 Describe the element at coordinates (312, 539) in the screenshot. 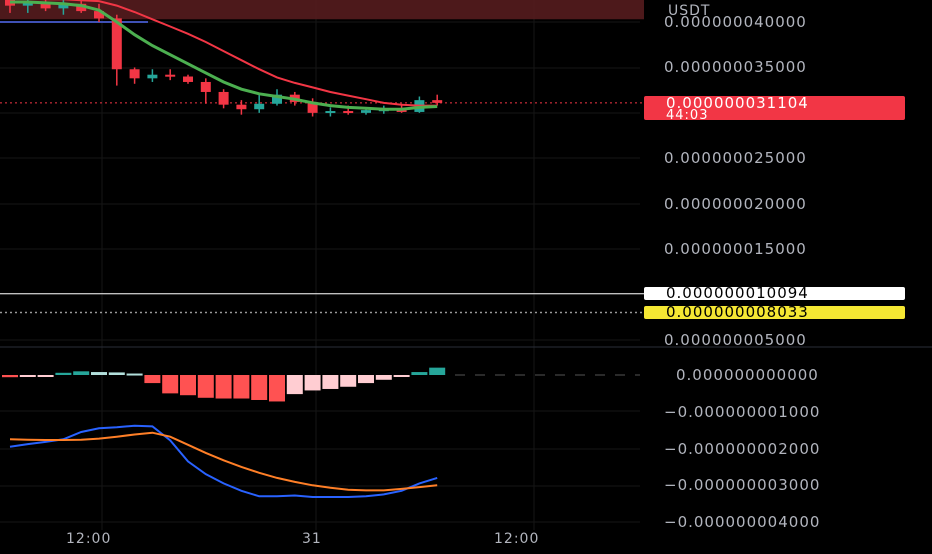

I see `time-axis-label: 31` at that location.